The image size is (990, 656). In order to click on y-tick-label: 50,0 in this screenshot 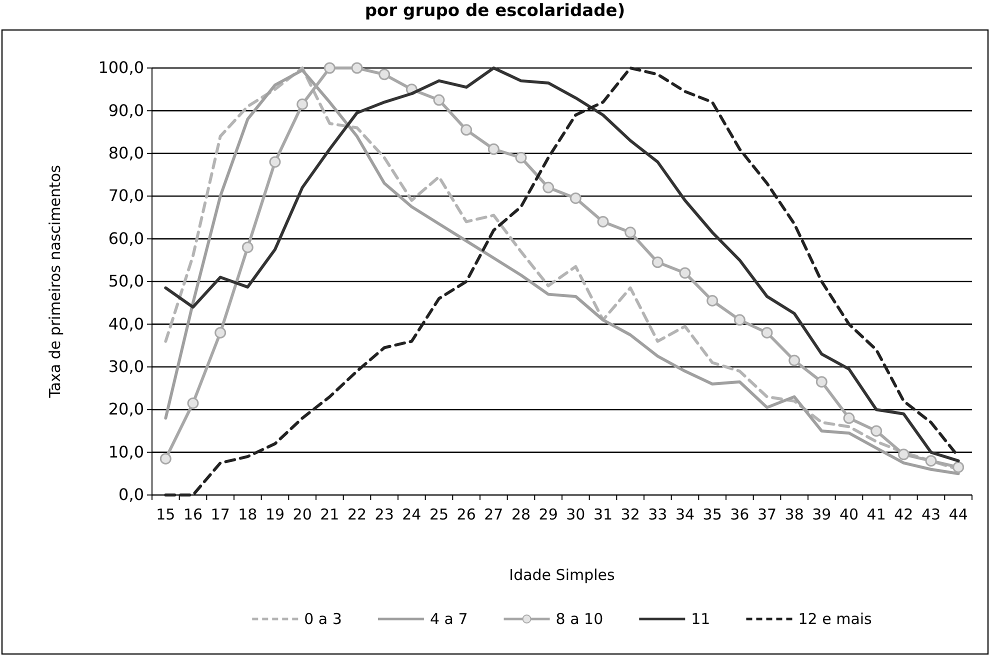, I will do `click(126, 281)`.